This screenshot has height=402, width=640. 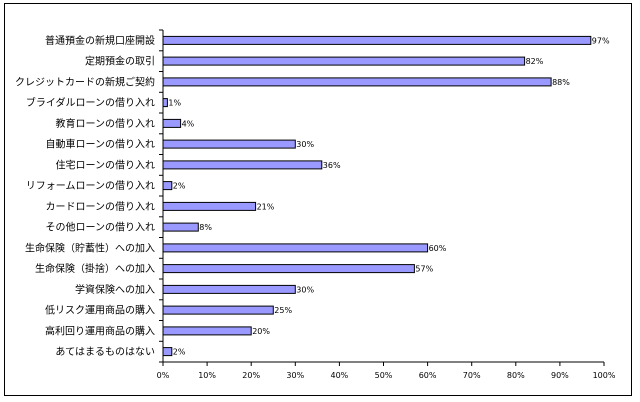 I want to click on x-tick-label-1: 10%, so click(x=207, y=375).